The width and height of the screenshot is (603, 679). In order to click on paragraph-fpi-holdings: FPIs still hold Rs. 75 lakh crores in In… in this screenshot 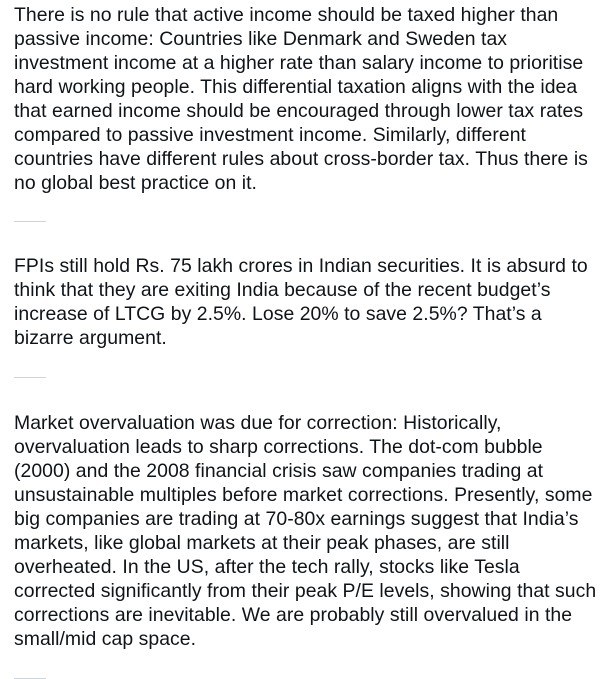, I will do `click(301, 302)`.